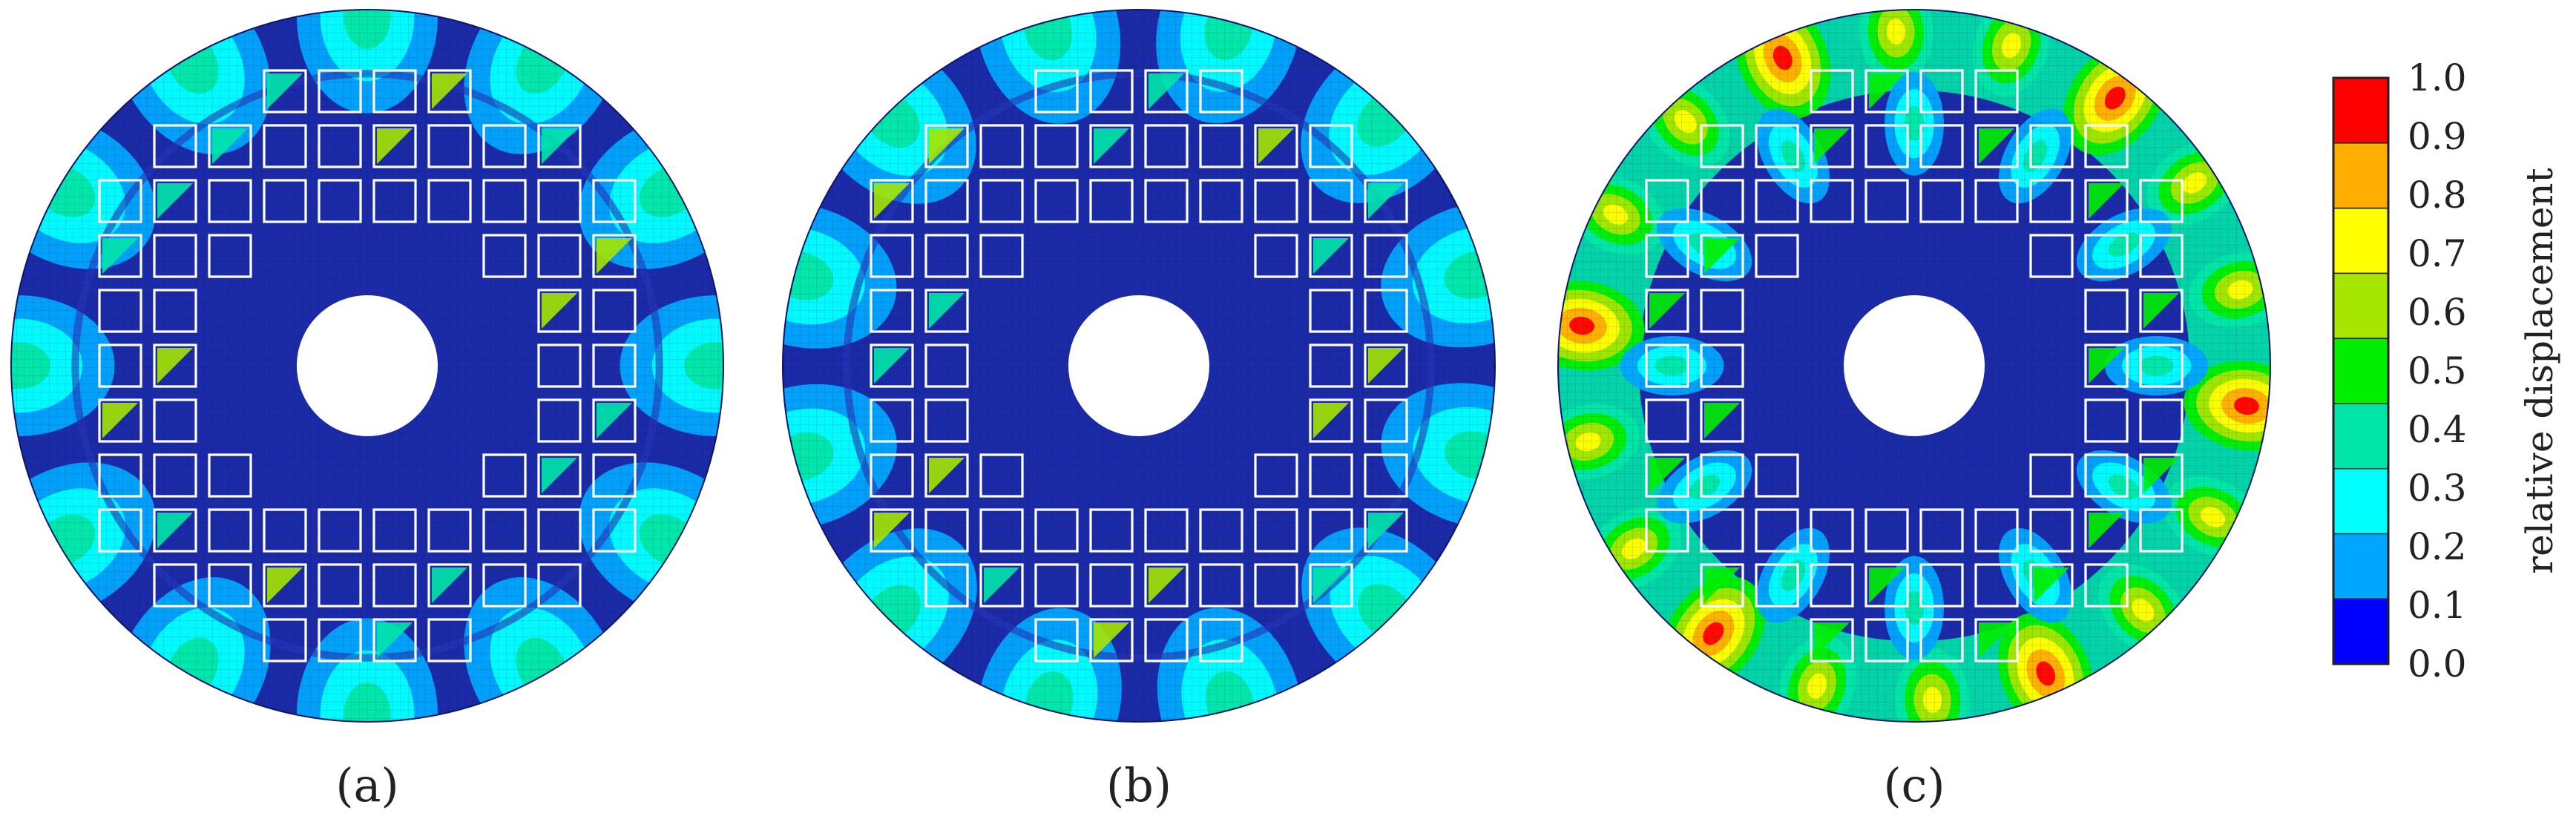 The width and height of the screenshot is (2576, 819). Describe the element at coordinates (367, 366) in the screenshot. I see `disc-a-center-hole` at that location.